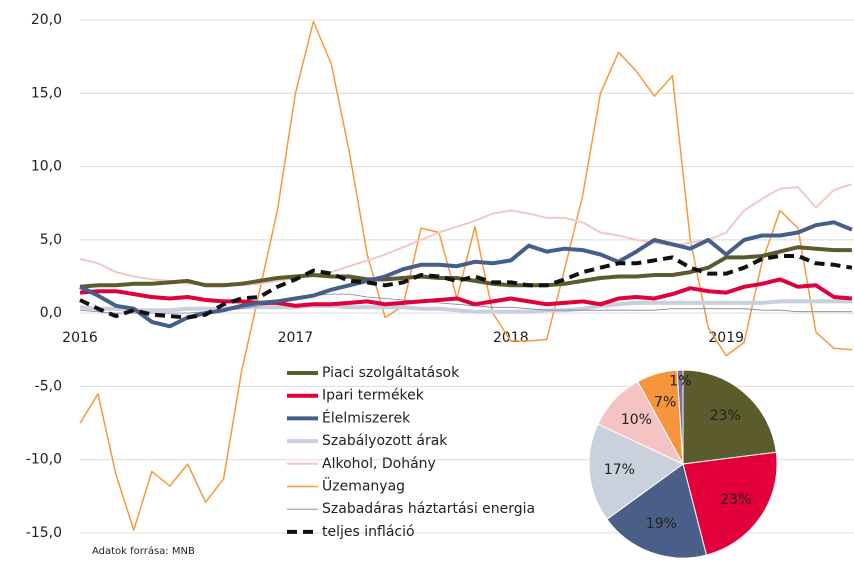 This screenshot has height=568, width=854. I want to click on legend-label: Üzemanyag, so click(363, 486).